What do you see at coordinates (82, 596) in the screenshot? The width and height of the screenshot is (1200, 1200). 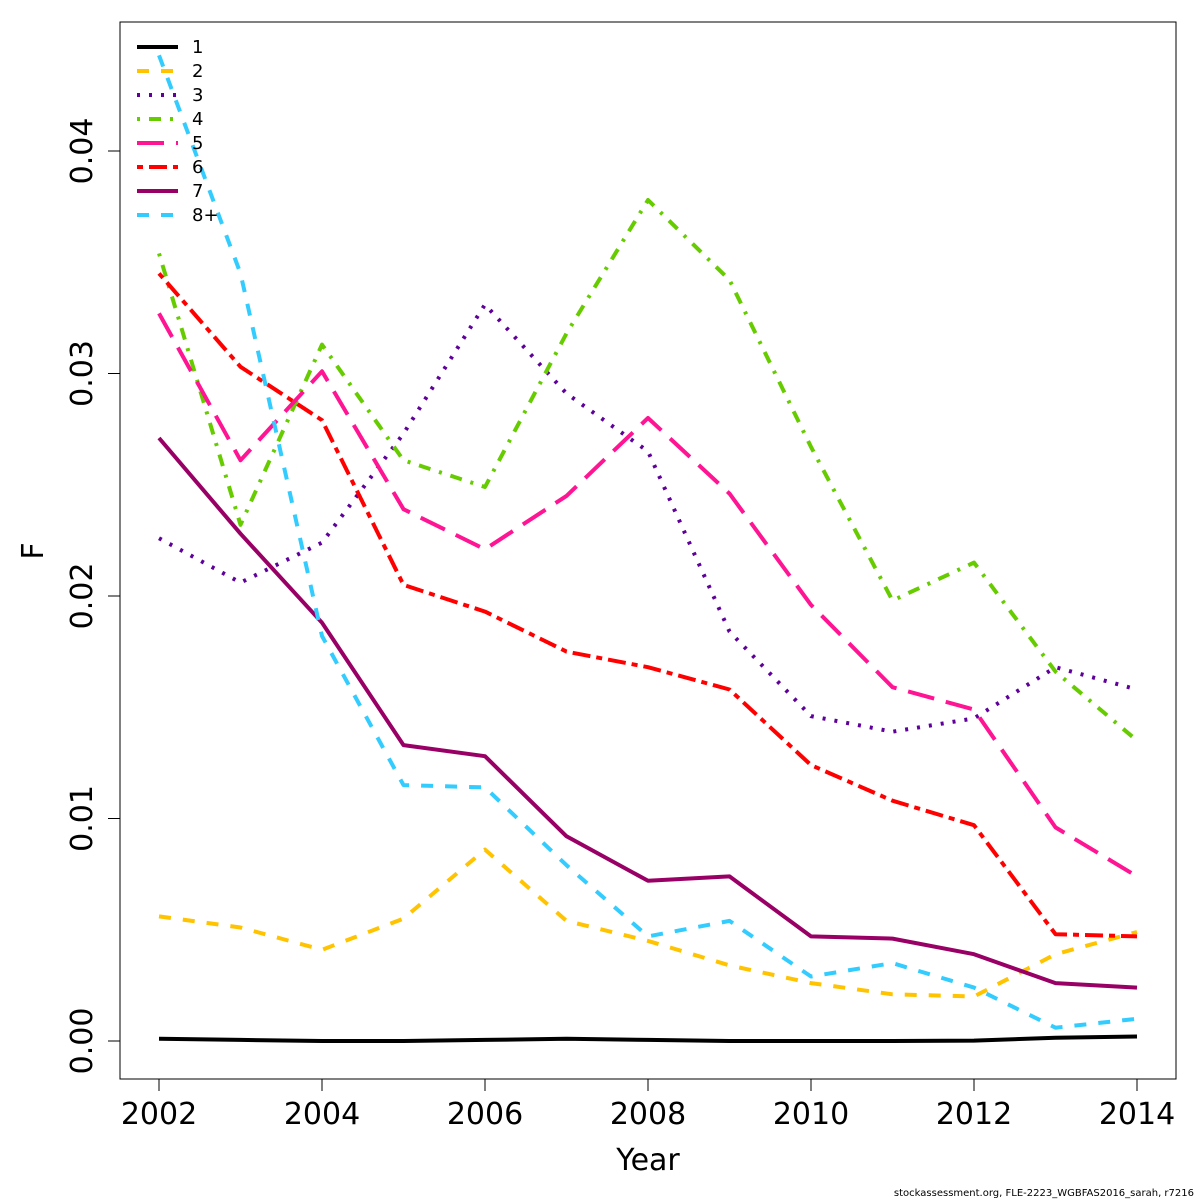 I see `y-tick-label: 0.02` at bounding box center [82, 596].